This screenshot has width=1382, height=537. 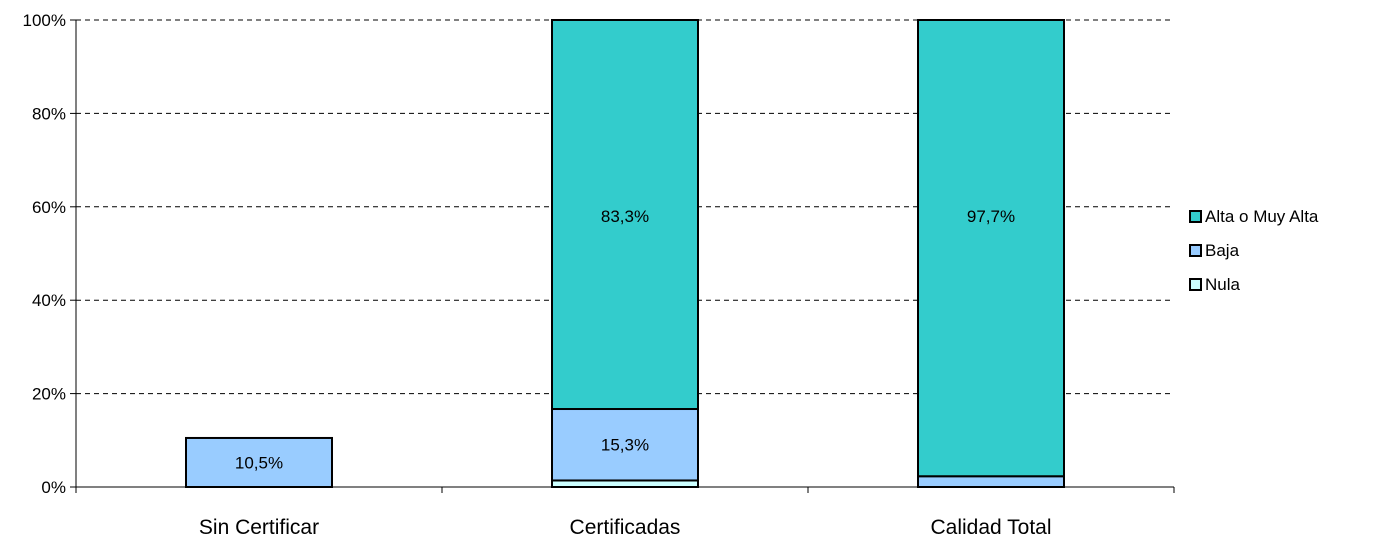 What do you see at coordinates (49, 300) in the screenshot?
I see `y-tick-label: 40%` at bounding box center [49, 300].